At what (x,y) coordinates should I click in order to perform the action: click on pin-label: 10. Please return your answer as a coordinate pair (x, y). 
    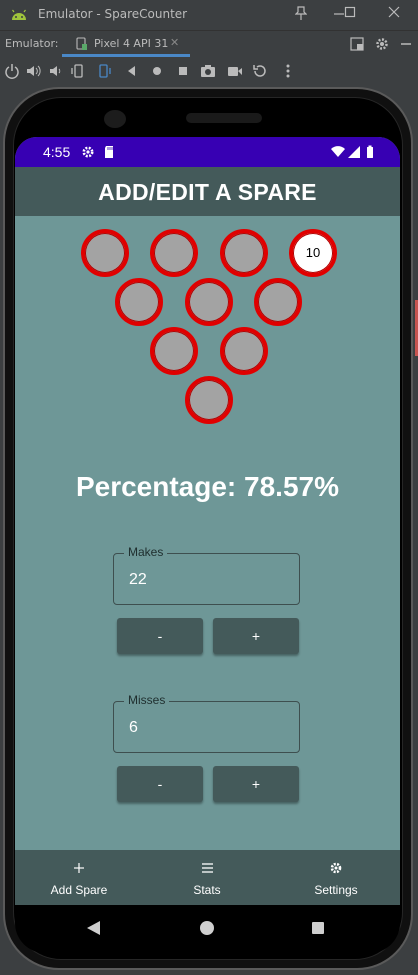
    Looking at the image, I should click on (313, 252).